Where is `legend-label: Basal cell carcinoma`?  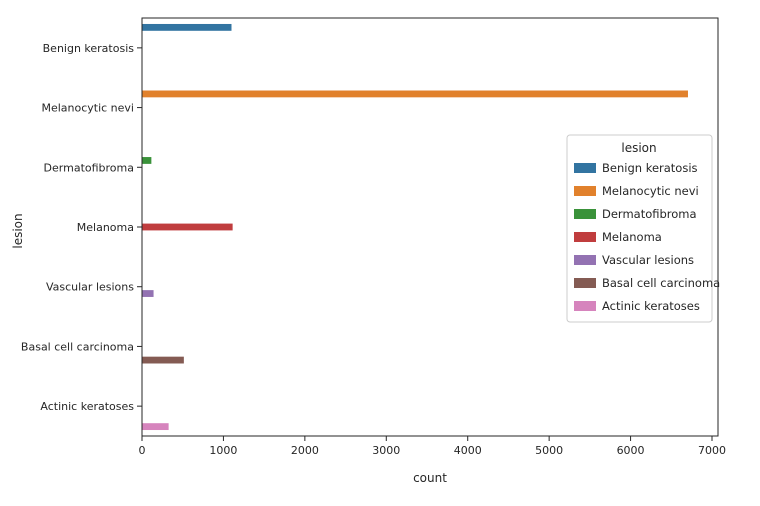 legend-label: Basal cell carcinoma is located at coordinates (661, 283).